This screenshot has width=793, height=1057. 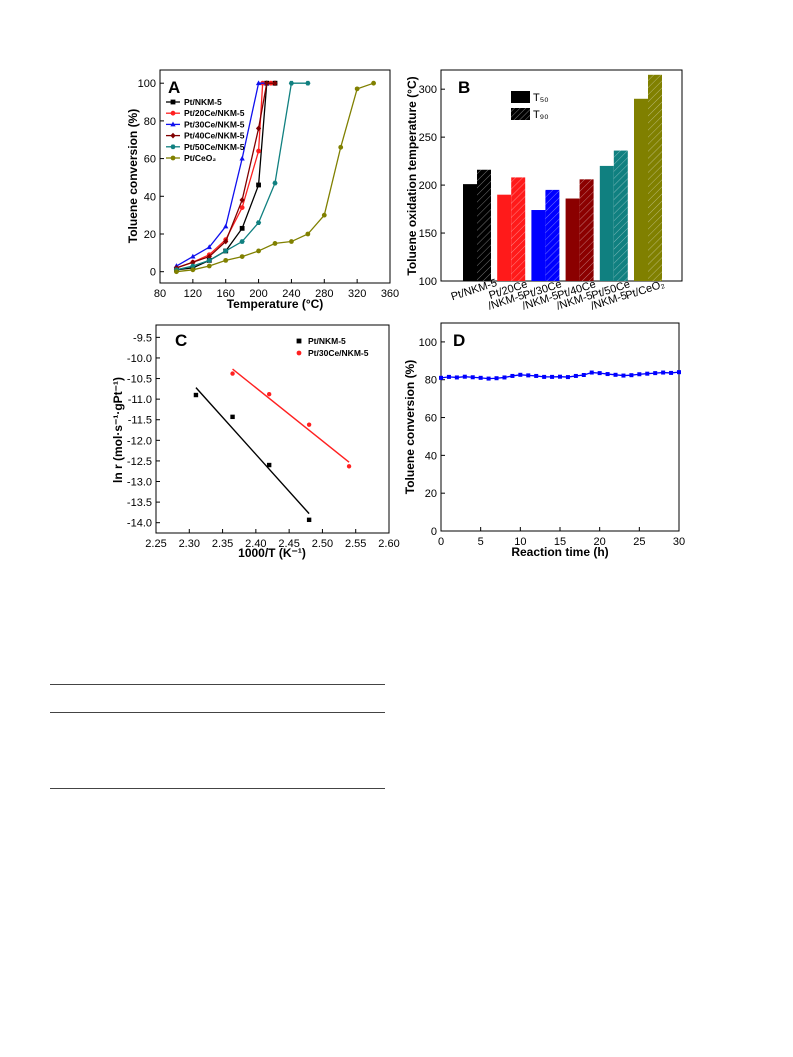 I want to click on series-line, so click(x=225, y=176).